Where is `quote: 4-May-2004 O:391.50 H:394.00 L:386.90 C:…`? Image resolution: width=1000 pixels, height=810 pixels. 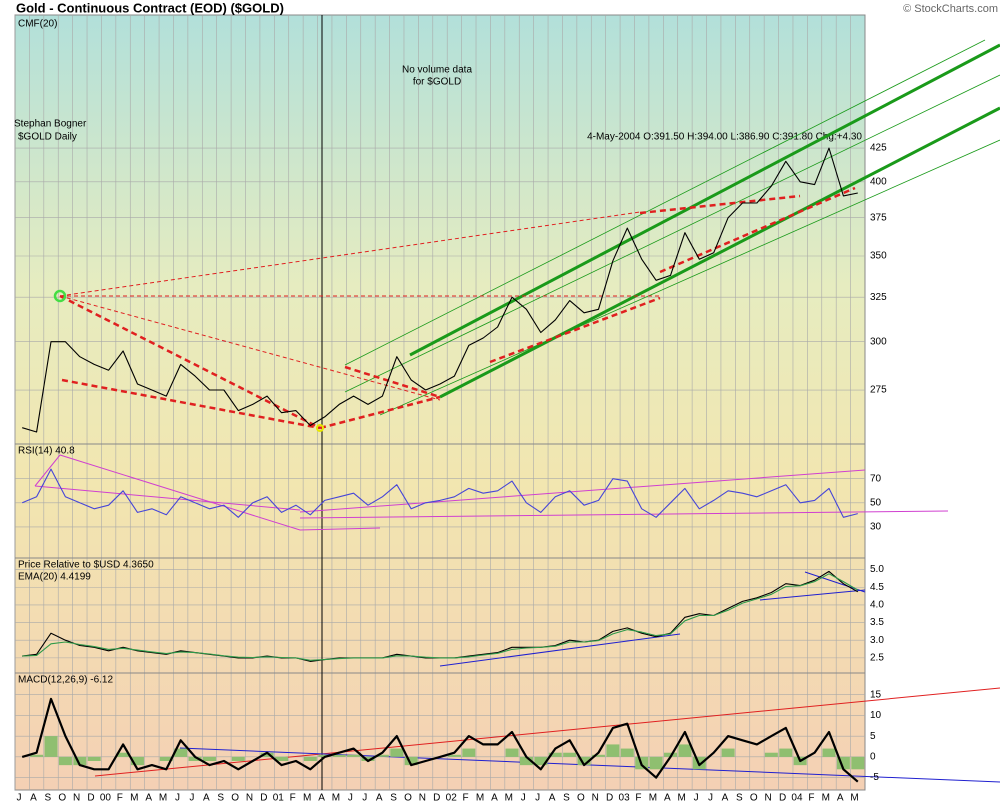
quote: 4-May-2004 O:391.50 H:394.00 L:386.90 C:… is located at coordinates (724, 137).